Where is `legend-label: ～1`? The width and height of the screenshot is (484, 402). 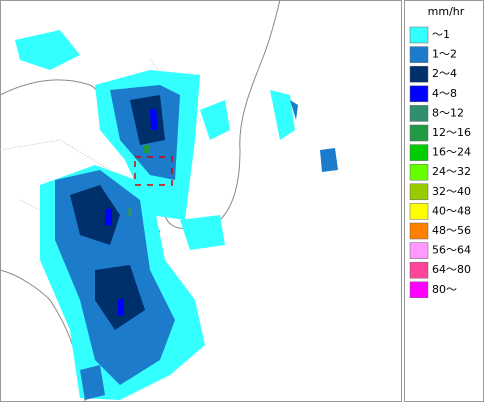 legend-label: ～1 is located at coordinates (441, 34).